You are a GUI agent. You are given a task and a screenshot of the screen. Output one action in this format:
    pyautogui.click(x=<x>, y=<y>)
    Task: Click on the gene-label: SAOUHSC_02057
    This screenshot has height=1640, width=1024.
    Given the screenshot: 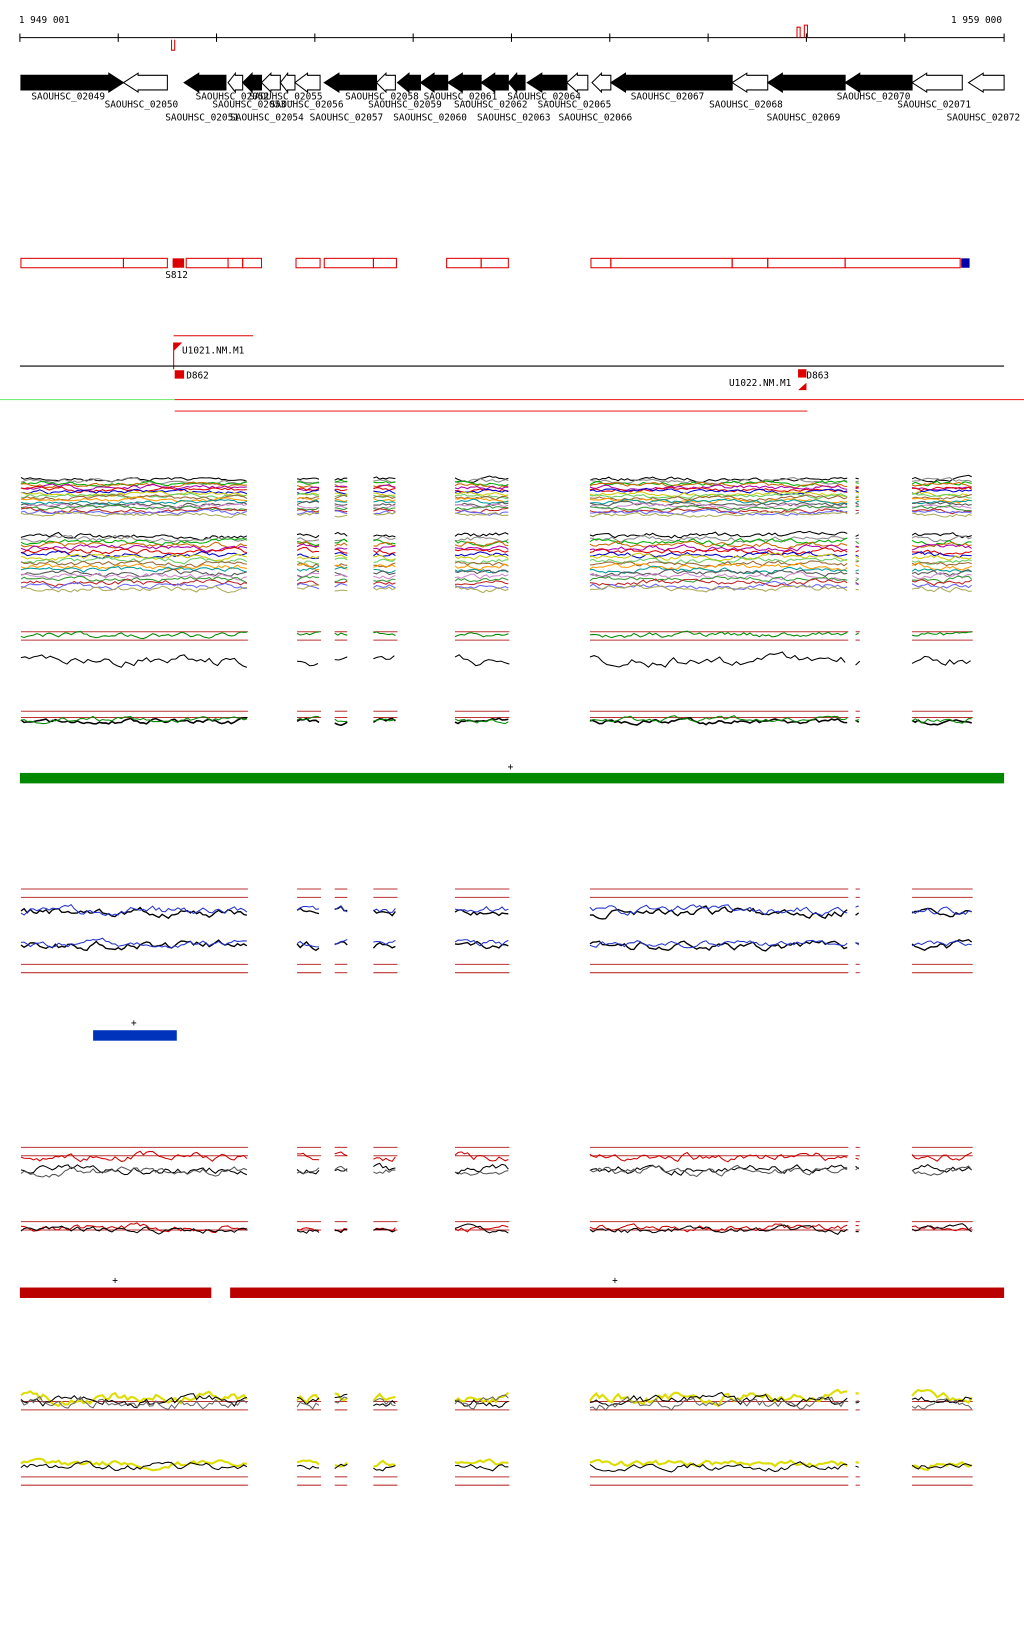 What is the action you would take?
    pyautogui.click(x=347, y=117)
    